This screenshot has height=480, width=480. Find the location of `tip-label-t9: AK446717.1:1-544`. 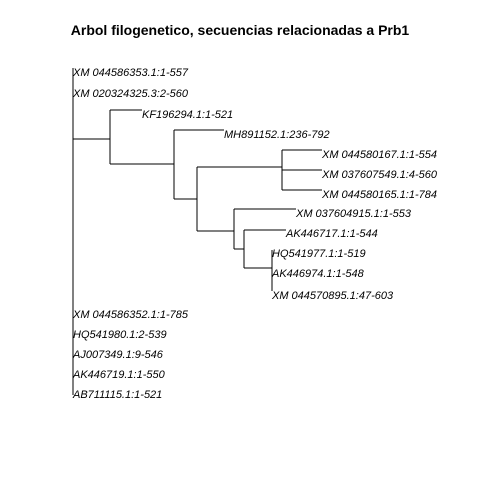

tip-label-t9: AK446717.1:1-544 is located at coordinates (331, 234).